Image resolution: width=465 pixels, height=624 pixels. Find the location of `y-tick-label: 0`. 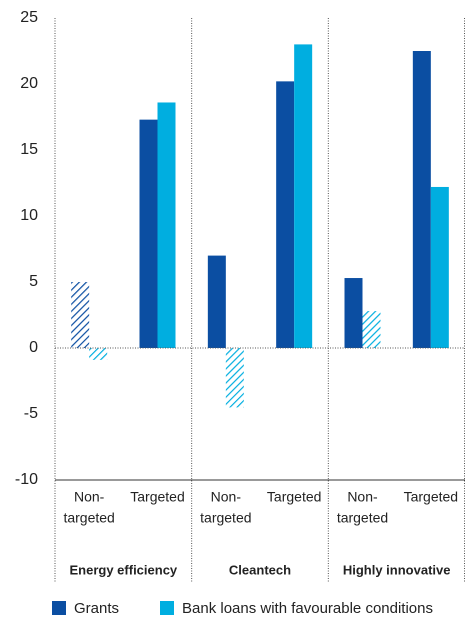

y-tick-label: 0 is located at coordinates (33, 347).